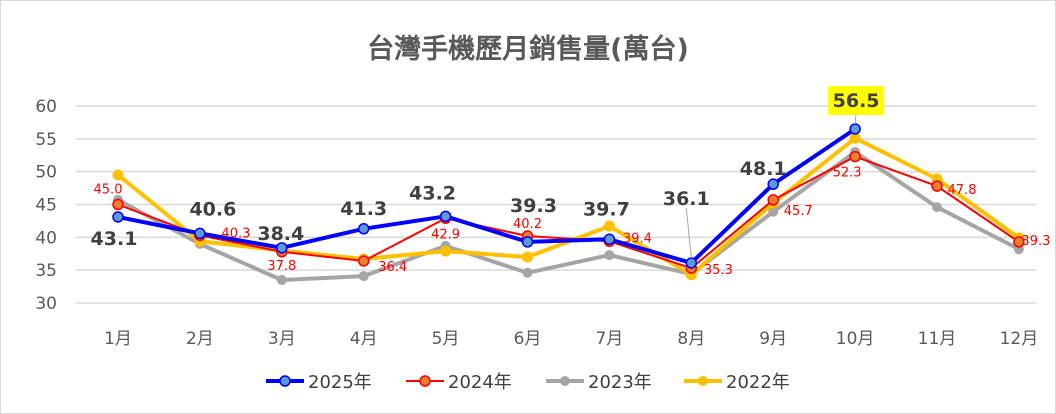 Image resolution: width=1056 pixels, height=414 pixels. Describe the element at coordinates (527, 224) in the screenshot. I see `data-label-2024: 40.2` at that location.